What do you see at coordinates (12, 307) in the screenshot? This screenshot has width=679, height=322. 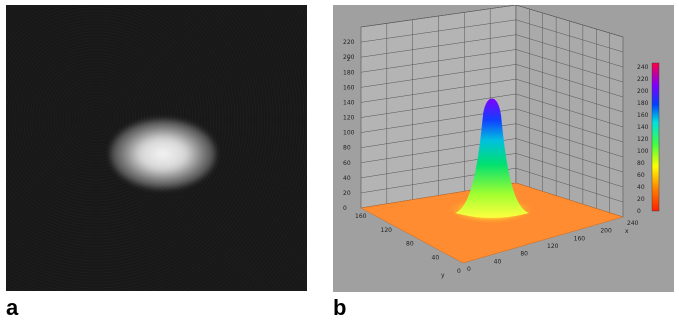 I see `panel-label-a: a` at bounding box center [12, 307].